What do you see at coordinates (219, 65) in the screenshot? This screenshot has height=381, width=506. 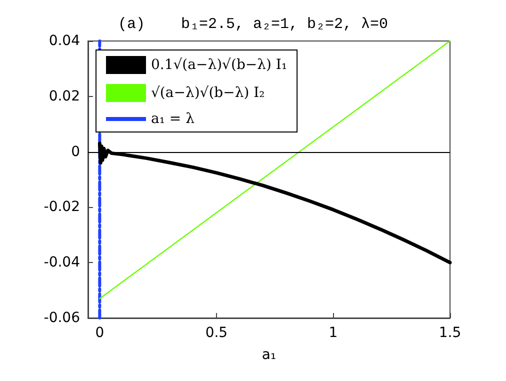 I see `legend-label: 0.1√(a−λ)√(b−λ) I₁` at bounding box center [219, 65].